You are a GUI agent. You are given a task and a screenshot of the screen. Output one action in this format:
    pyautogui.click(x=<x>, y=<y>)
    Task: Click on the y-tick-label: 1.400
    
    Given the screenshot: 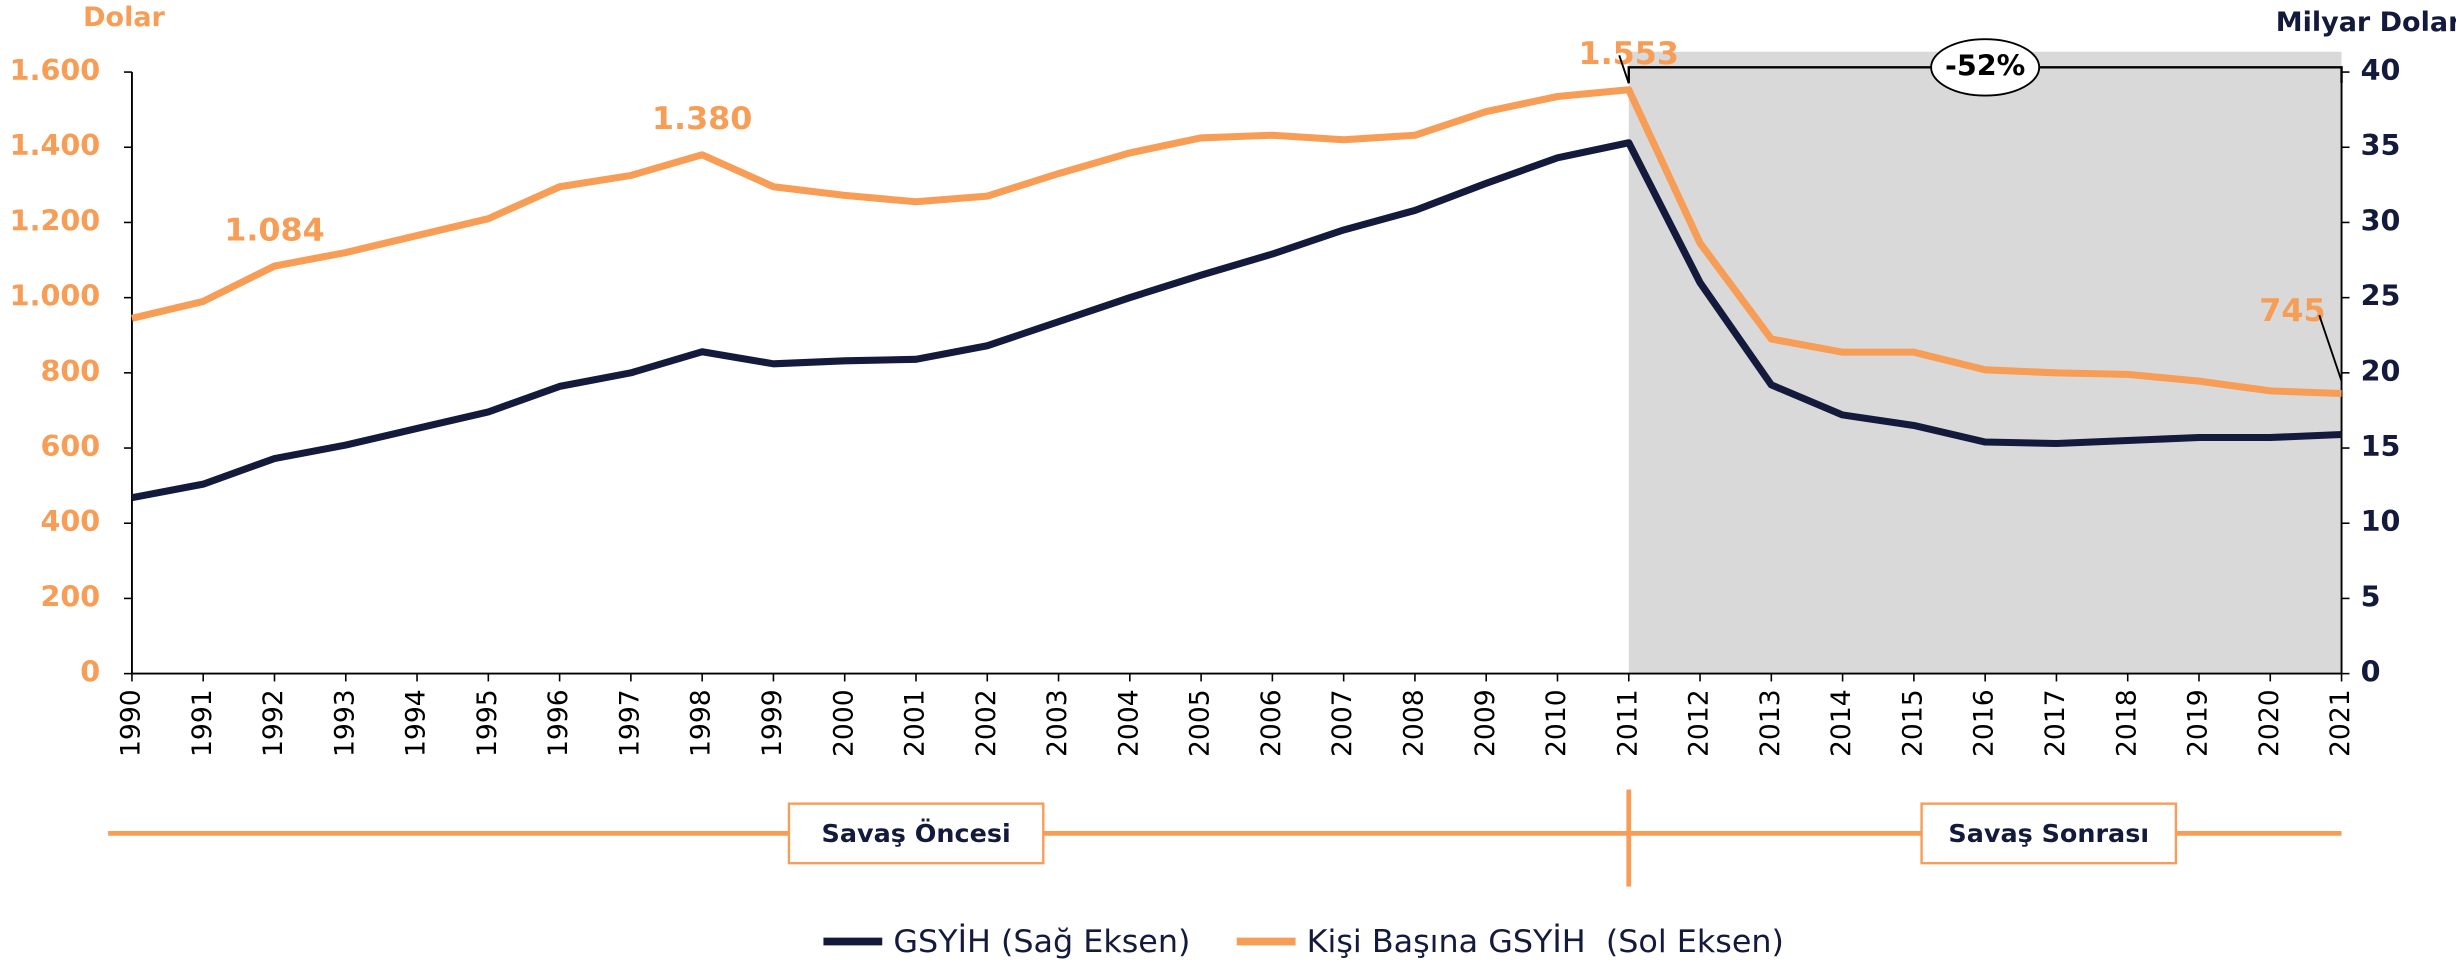 What is the action you would take?
    pyautogui.click(x=55, y=145)
    